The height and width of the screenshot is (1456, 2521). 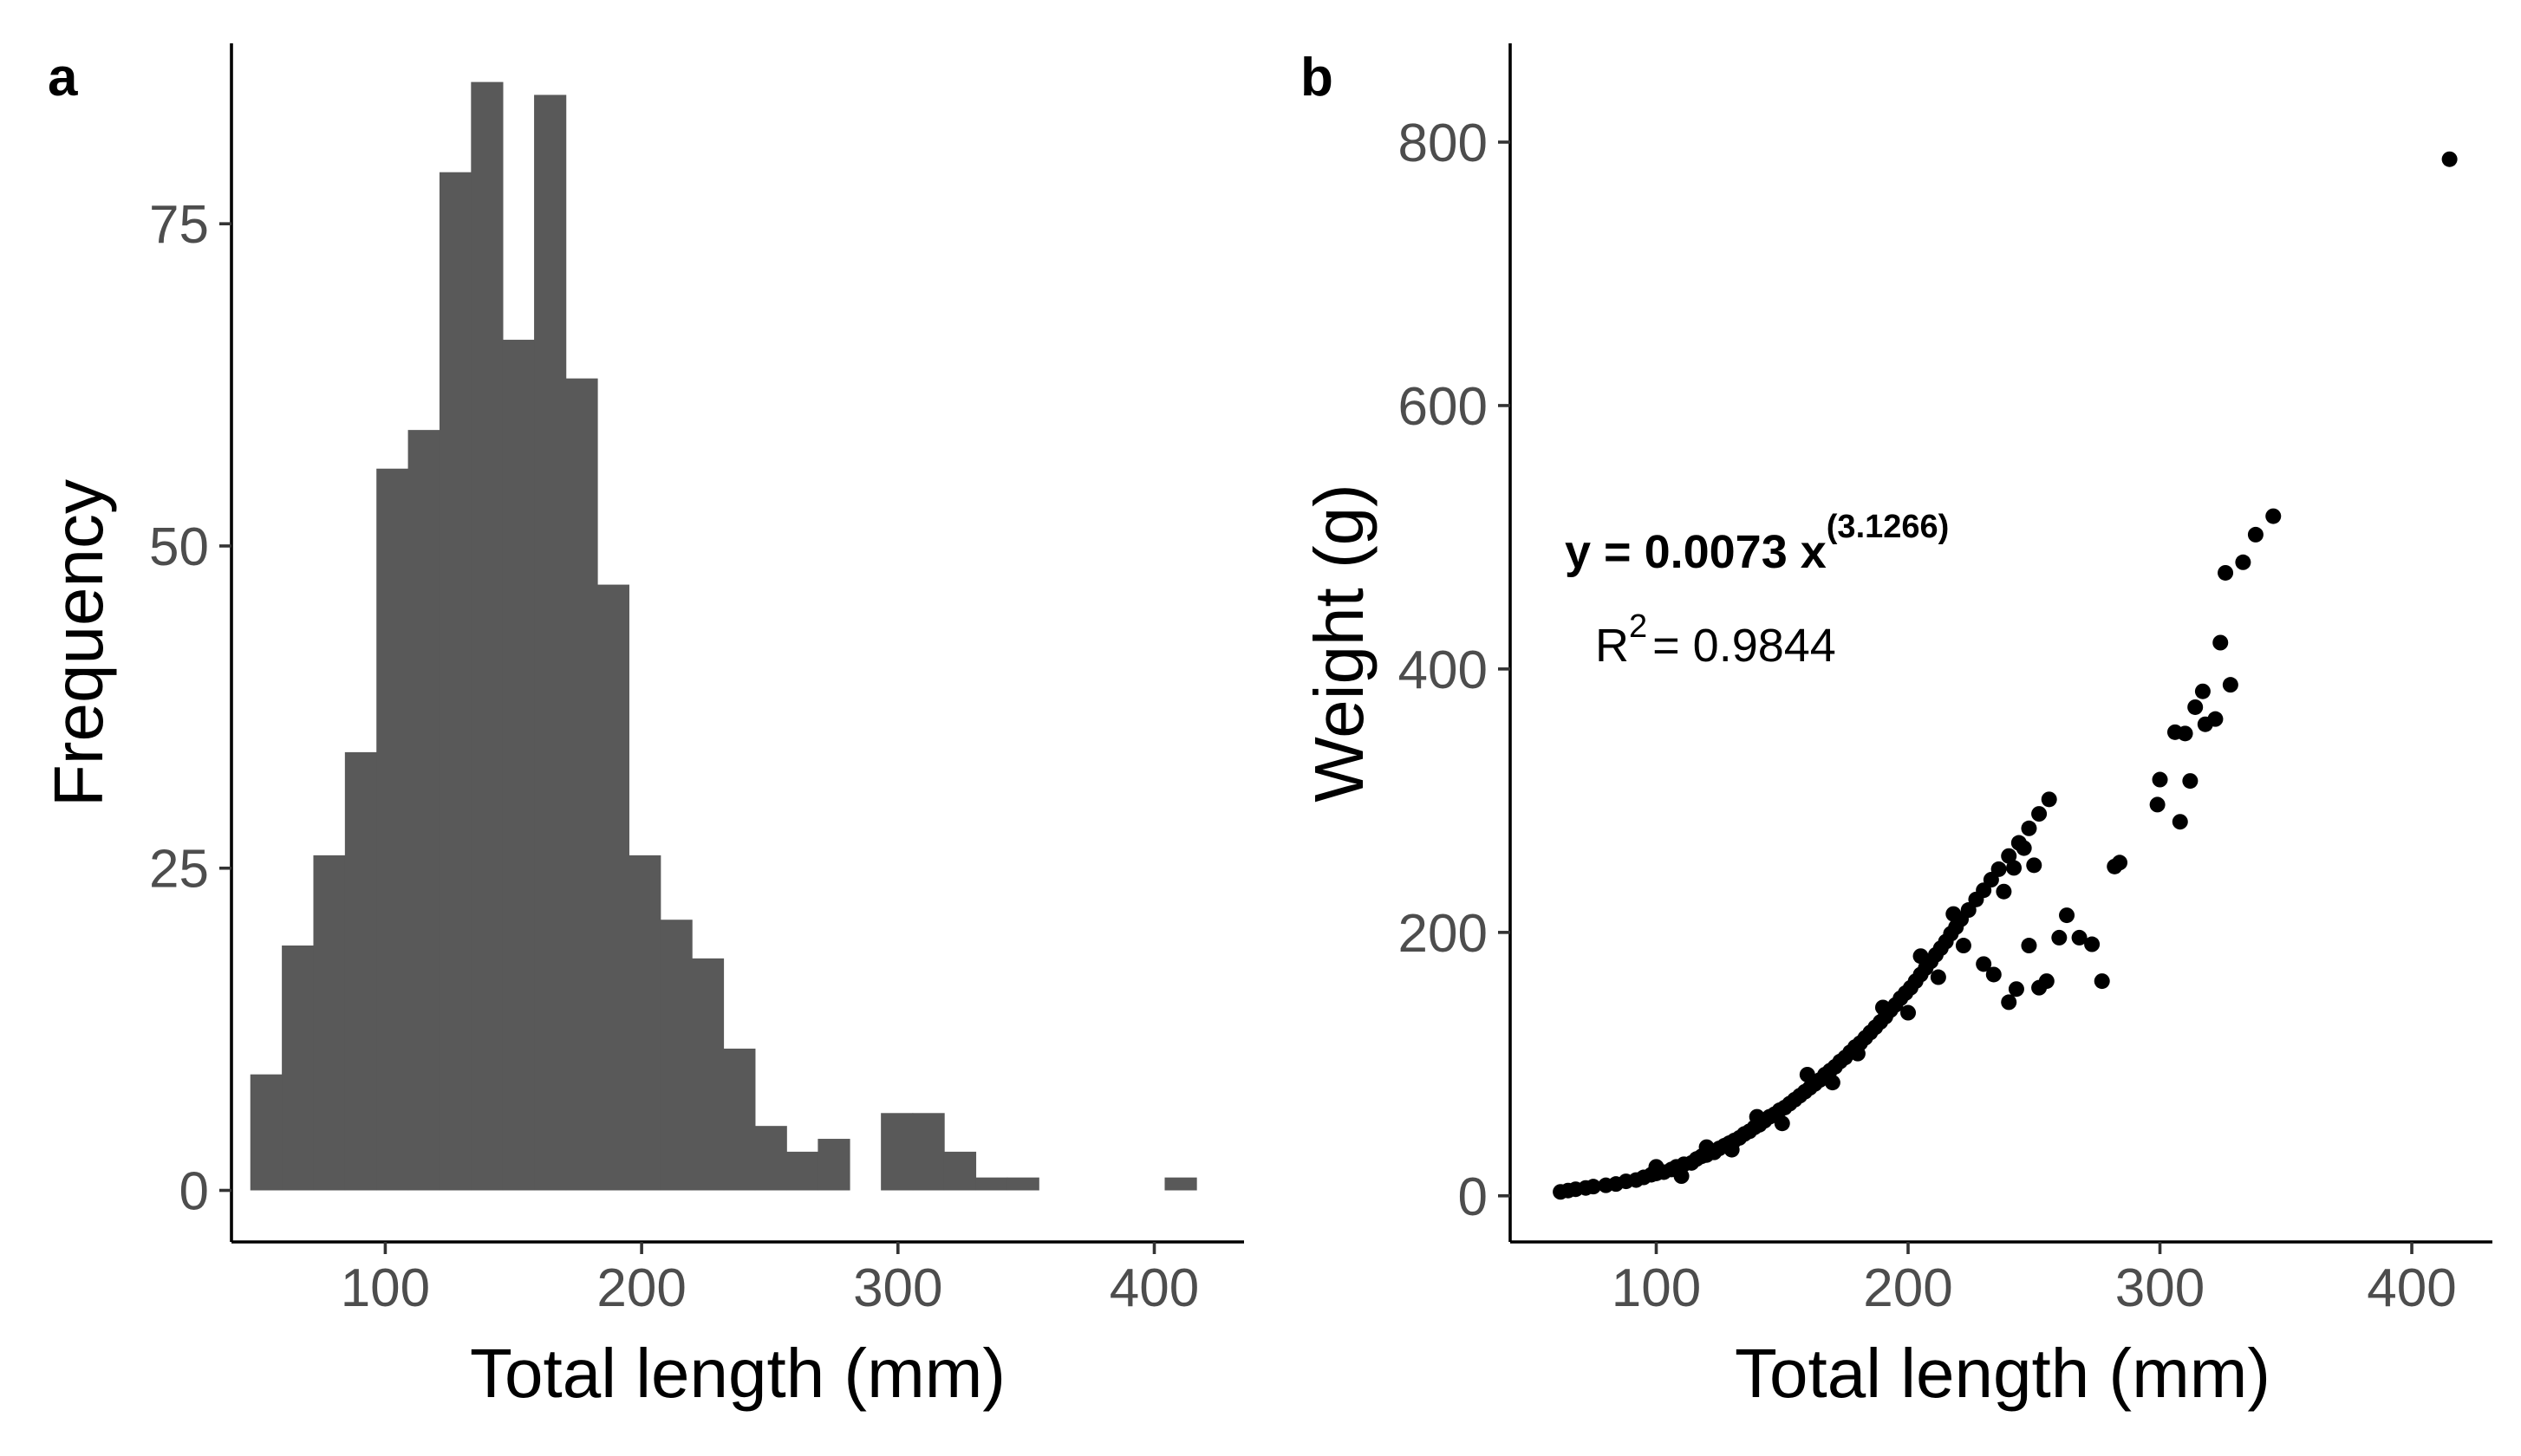 What do you see at coordinates (1889, 527) in the screenshot?
I see `fit-equation-exponent: (3.1266)` at bounding box center [1889, 527].